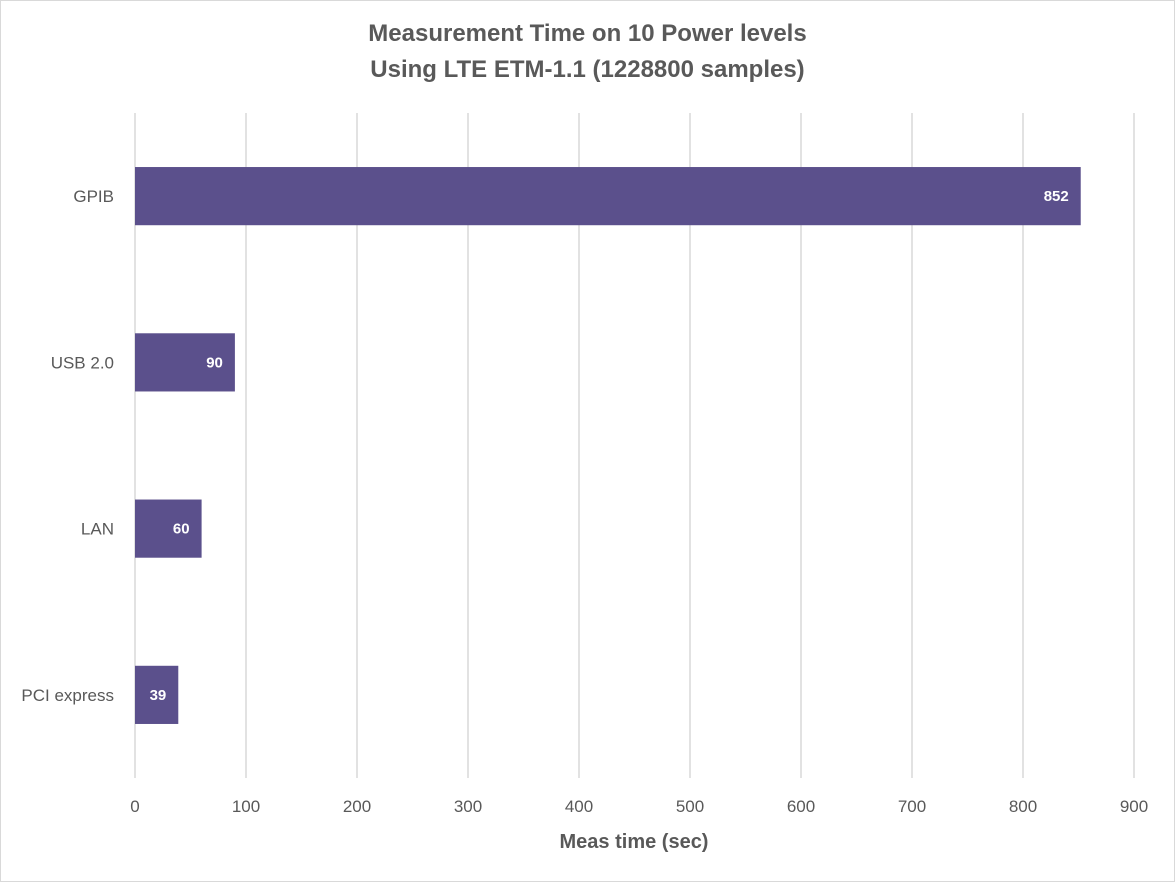 This screenshot has width=1175, height=882. I want to click on x-tick-label: 500, so click(690, 806).